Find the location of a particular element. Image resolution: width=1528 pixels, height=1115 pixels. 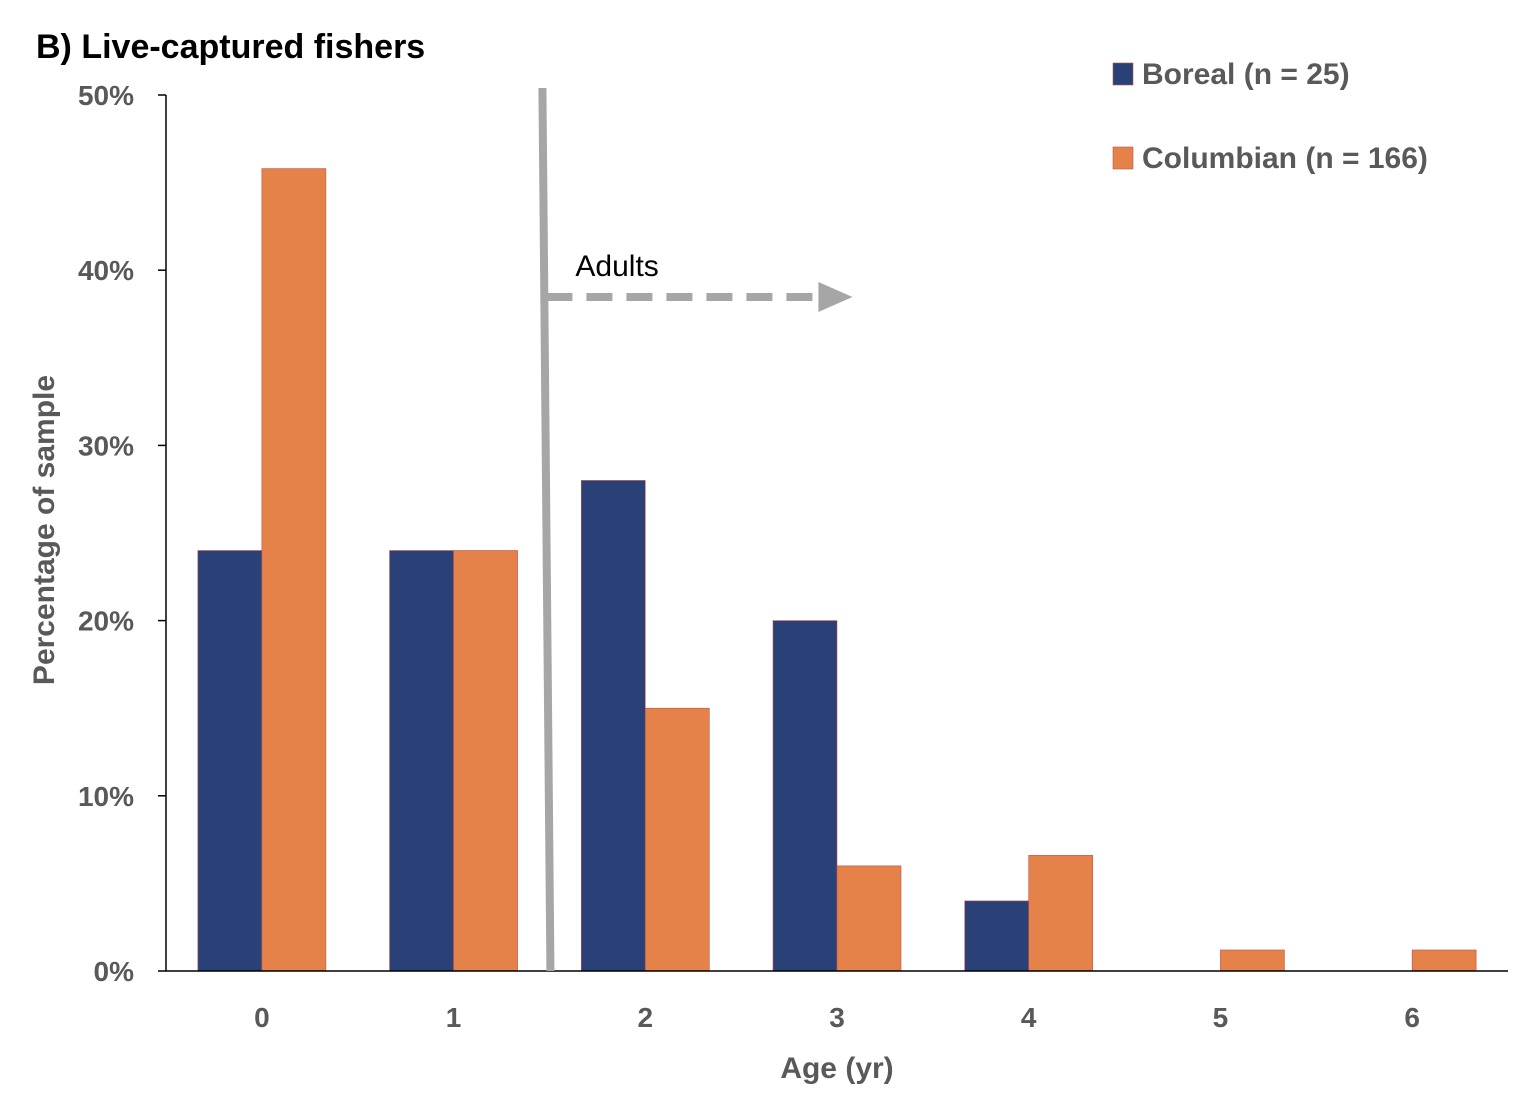

x-tick-label: 1 is located at coordinates (454, 1017).